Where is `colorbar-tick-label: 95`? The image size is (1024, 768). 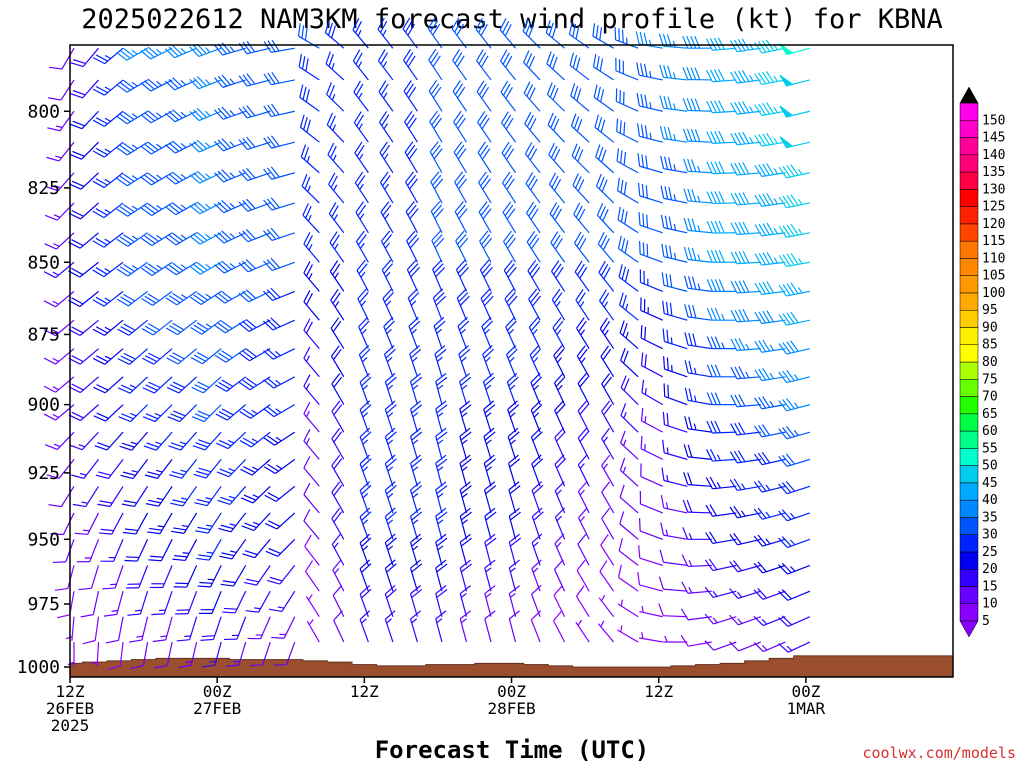 colorbar-tick-label: 95 is located at coordinates (990, 310).